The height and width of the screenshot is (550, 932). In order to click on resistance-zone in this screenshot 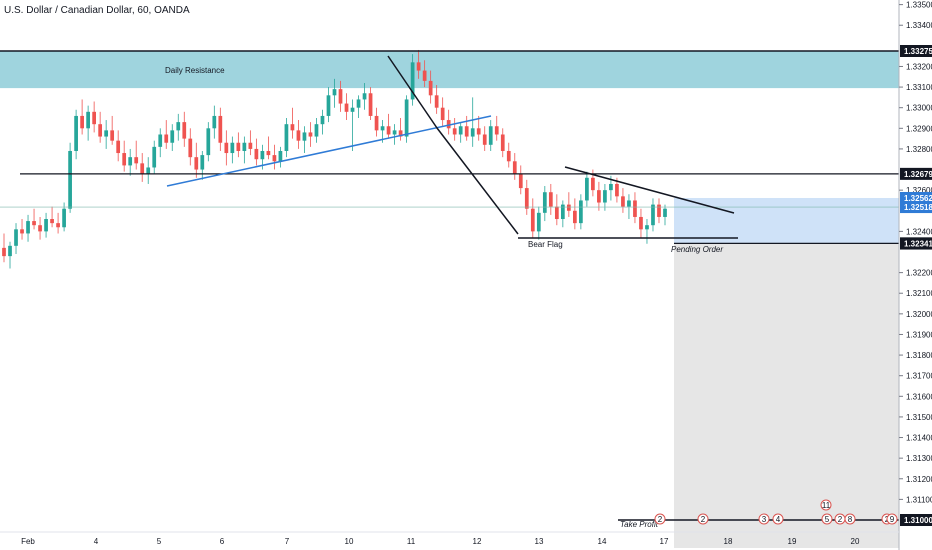, I will do `click(449, 70)`.